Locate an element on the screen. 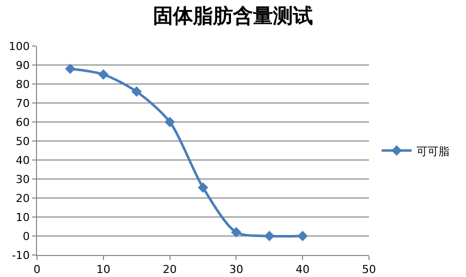  y-tick-label: 40 is located at coordinates (23, 160).